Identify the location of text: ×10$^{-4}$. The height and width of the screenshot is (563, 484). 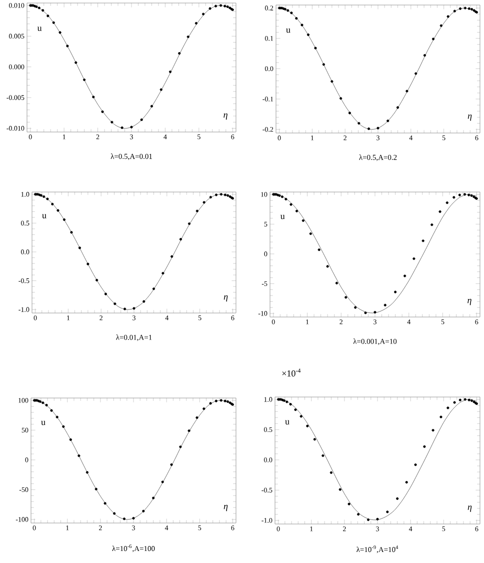
(291, 372).